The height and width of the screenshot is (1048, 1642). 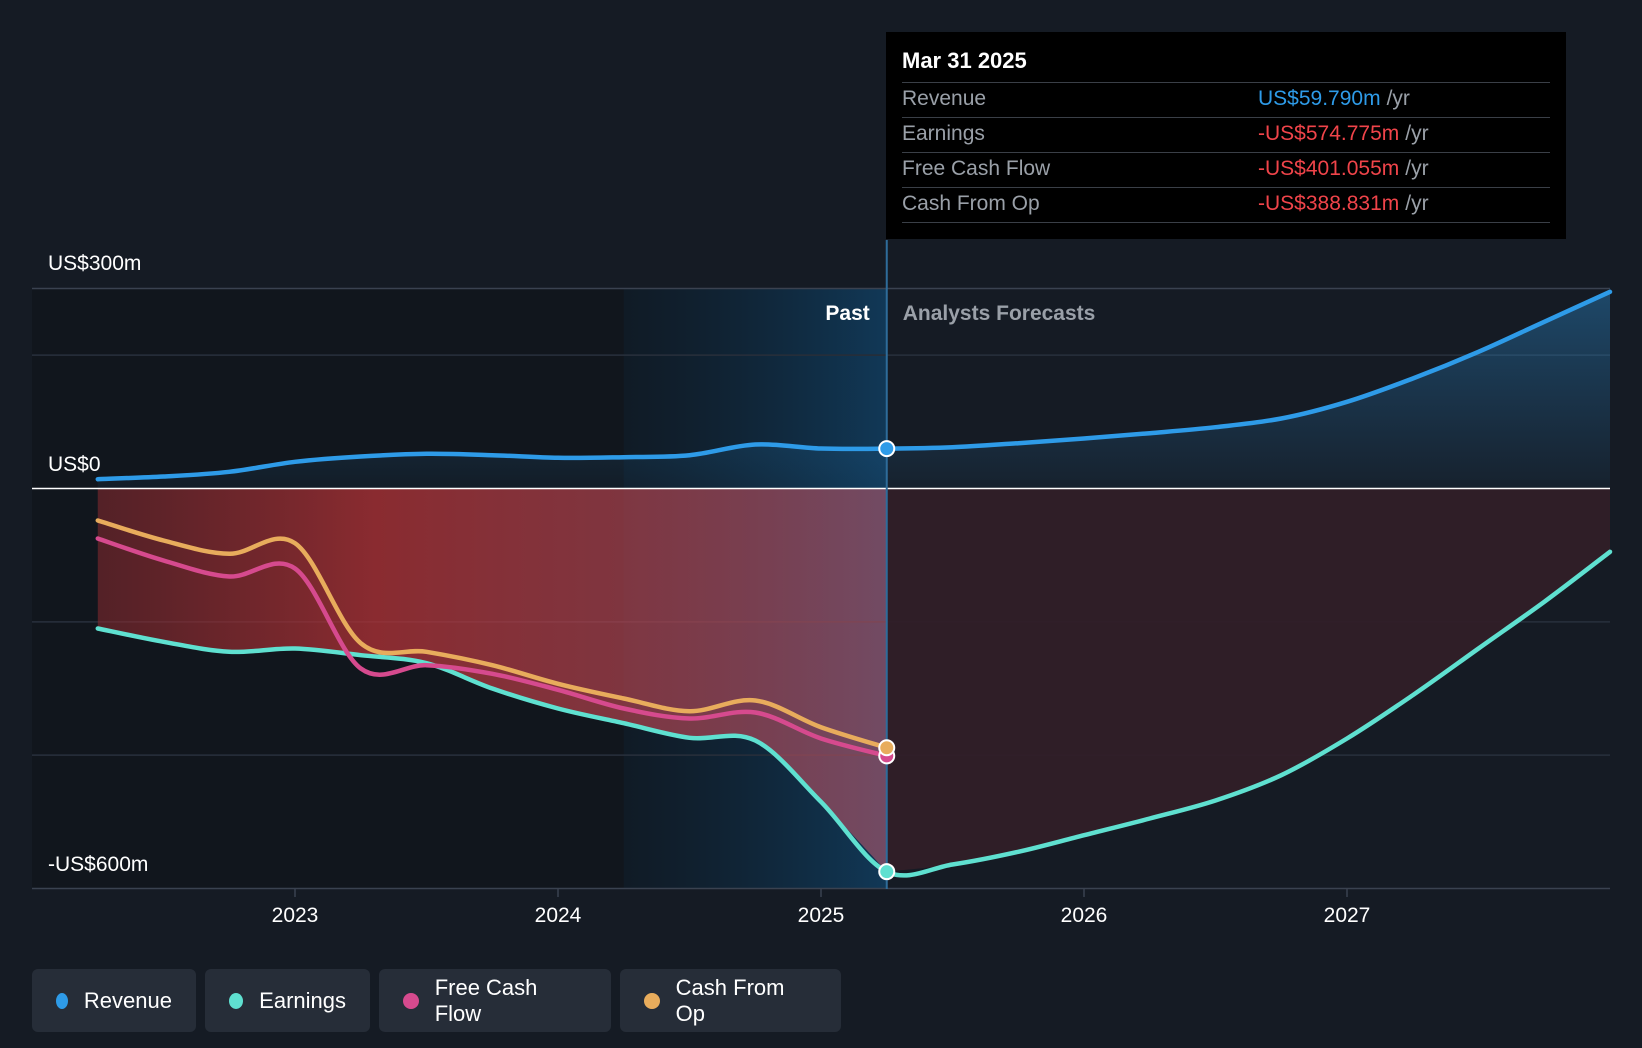 I want to click on y-tick-label-bottom: -US$600m, so click(x=98, y=864).